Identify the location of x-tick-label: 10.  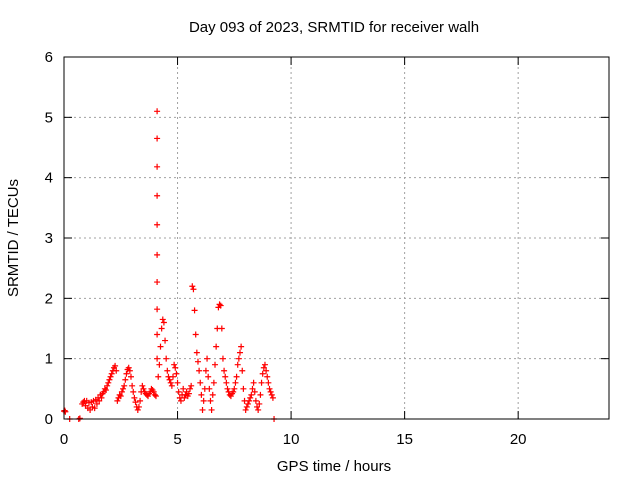
(291, 439).